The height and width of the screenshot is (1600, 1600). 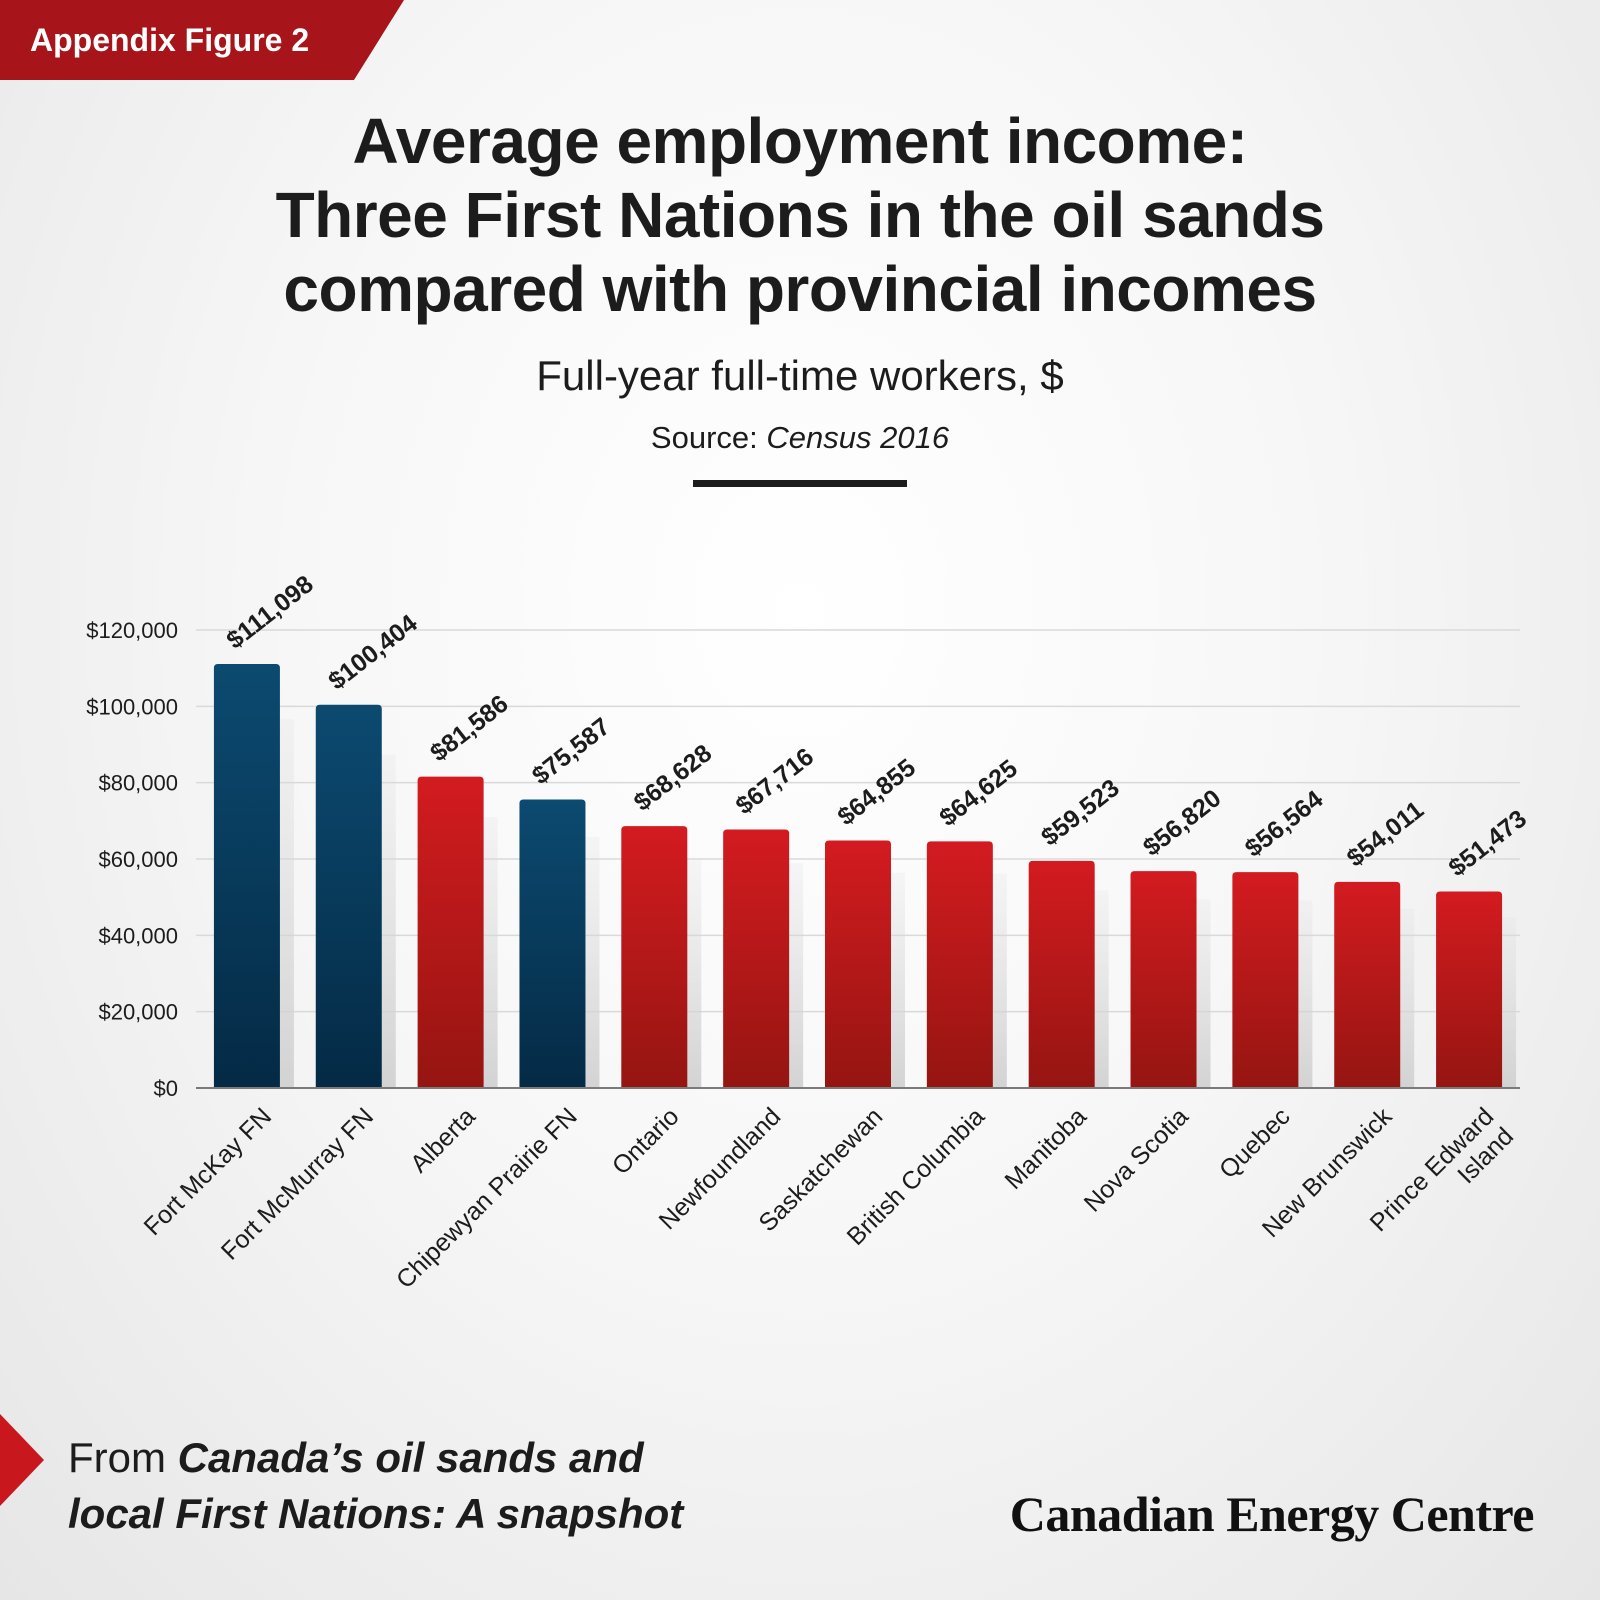 What do you see at coordinates (1182, 823) in the screenshot?
I see `data-label: $56,820` at bounding box center [1182, 823].